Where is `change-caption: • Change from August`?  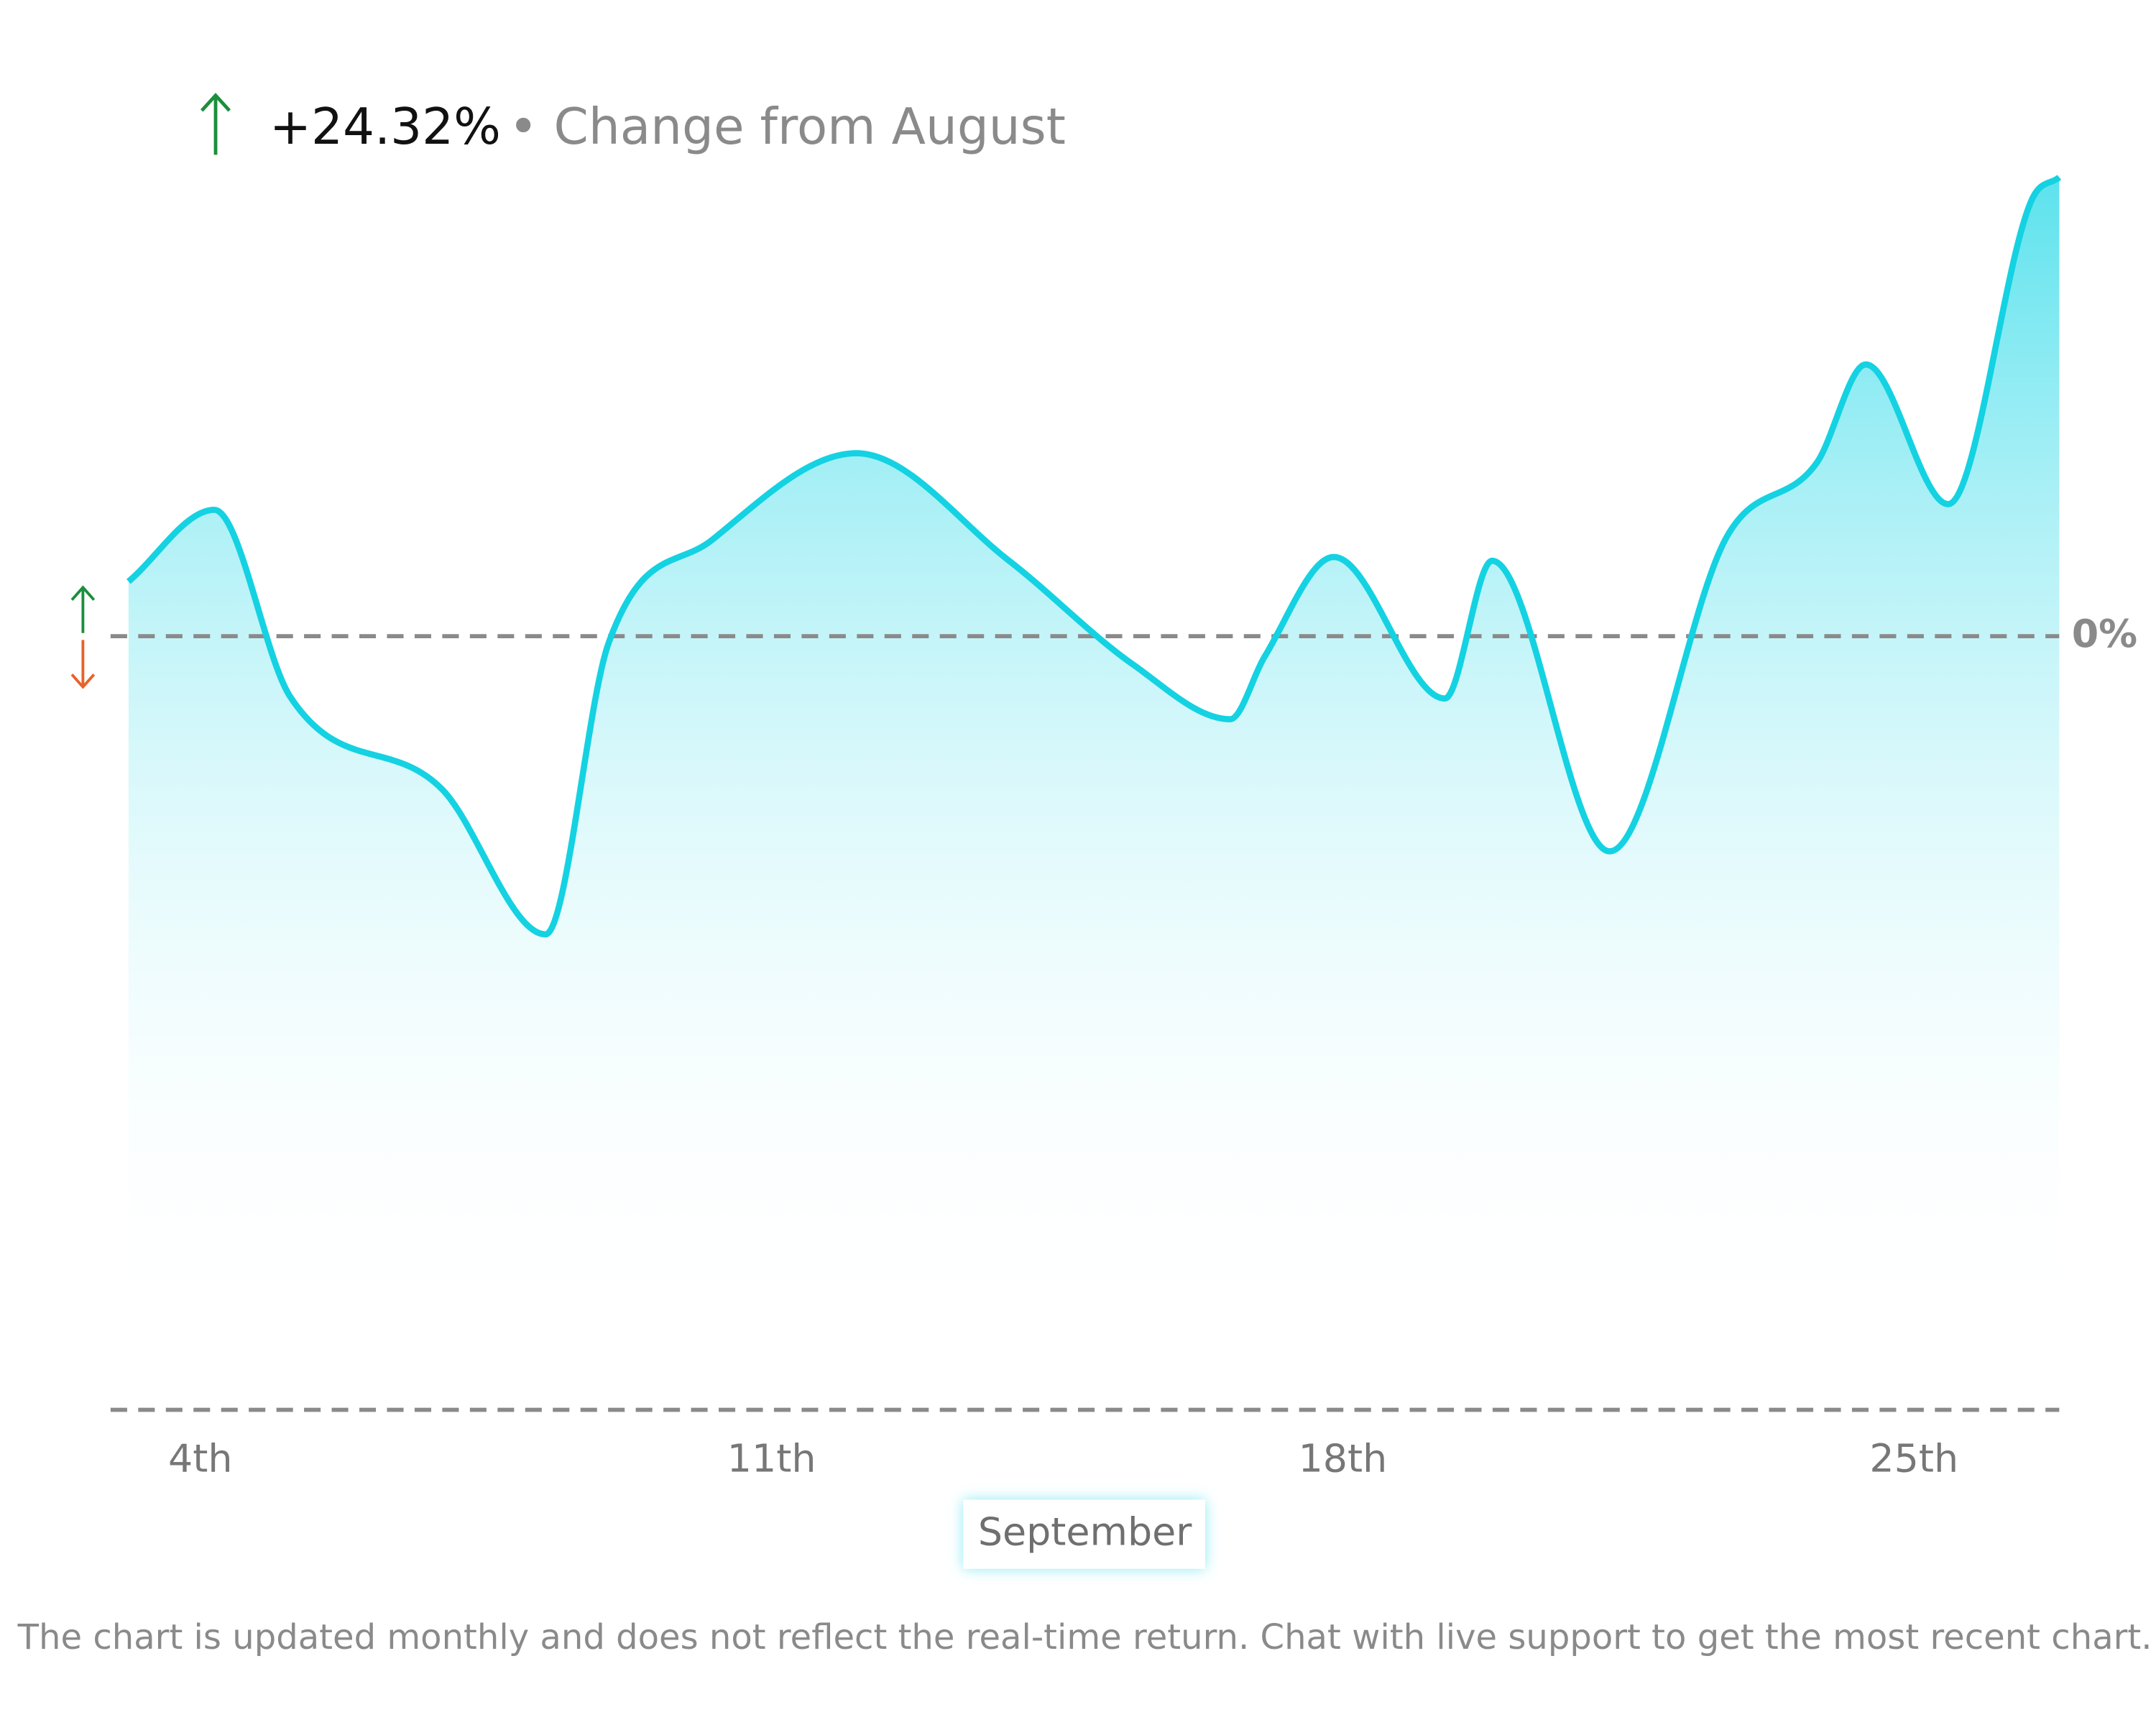
change-caption: • Change from August is located at coordinates (788, 127).